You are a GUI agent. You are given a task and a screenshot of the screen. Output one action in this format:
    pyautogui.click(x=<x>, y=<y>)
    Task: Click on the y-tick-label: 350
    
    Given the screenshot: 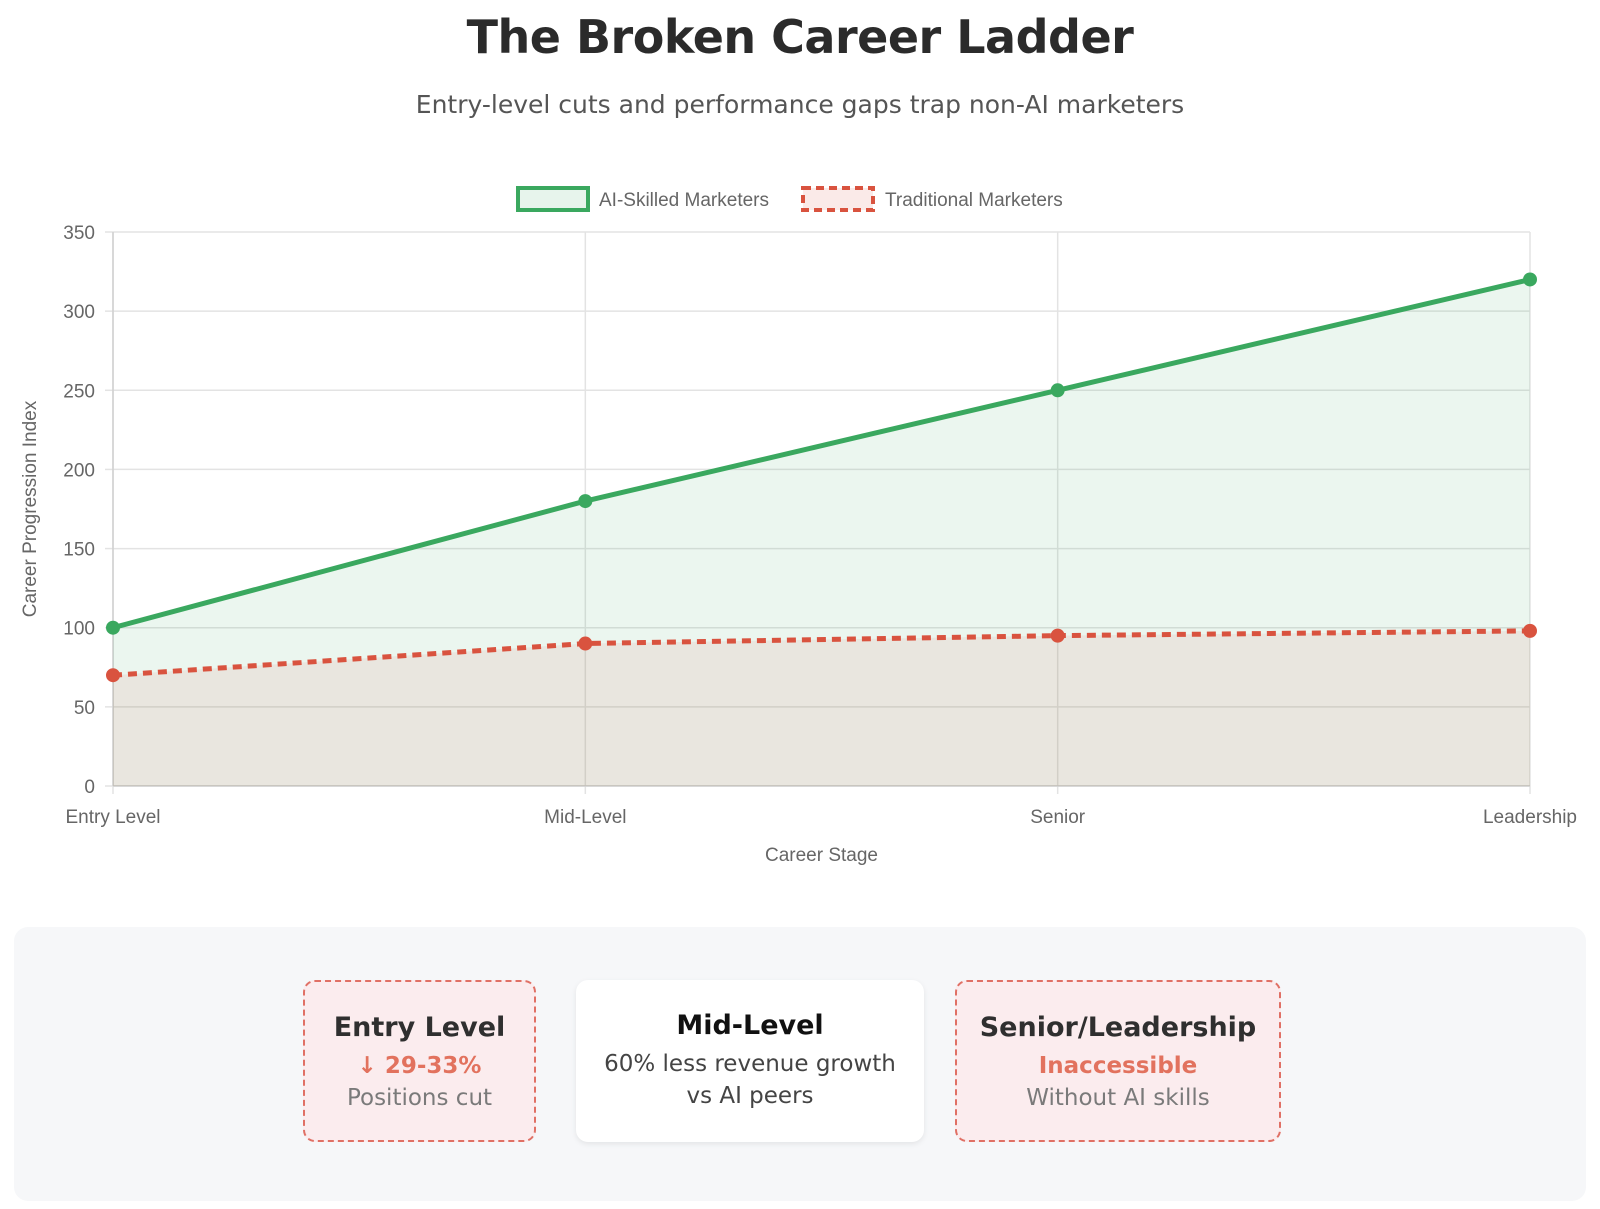 What is the action you would take?
    pyautogui.click(x=79, y=233)
    